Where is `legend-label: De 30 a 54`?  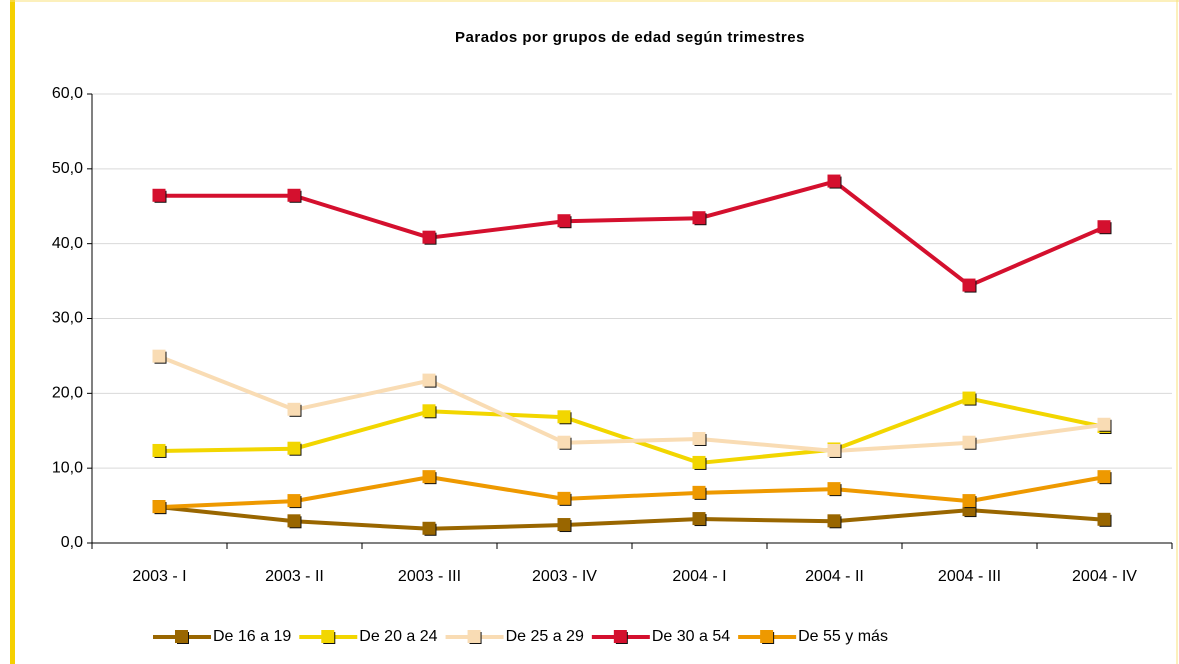 legend-label: De 30 a 54 is located at coordinates (691, 636).